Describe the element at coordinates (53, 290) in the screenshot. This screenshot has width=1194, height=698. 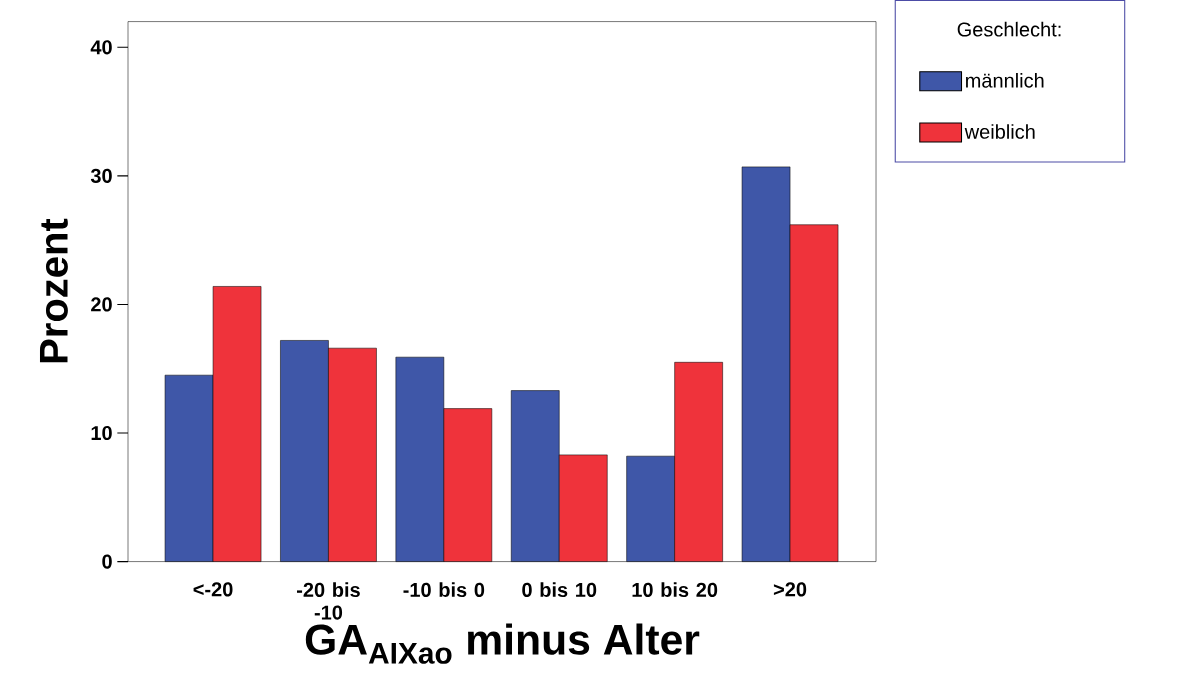
I see `y-axis-title: Prozent` at that location.